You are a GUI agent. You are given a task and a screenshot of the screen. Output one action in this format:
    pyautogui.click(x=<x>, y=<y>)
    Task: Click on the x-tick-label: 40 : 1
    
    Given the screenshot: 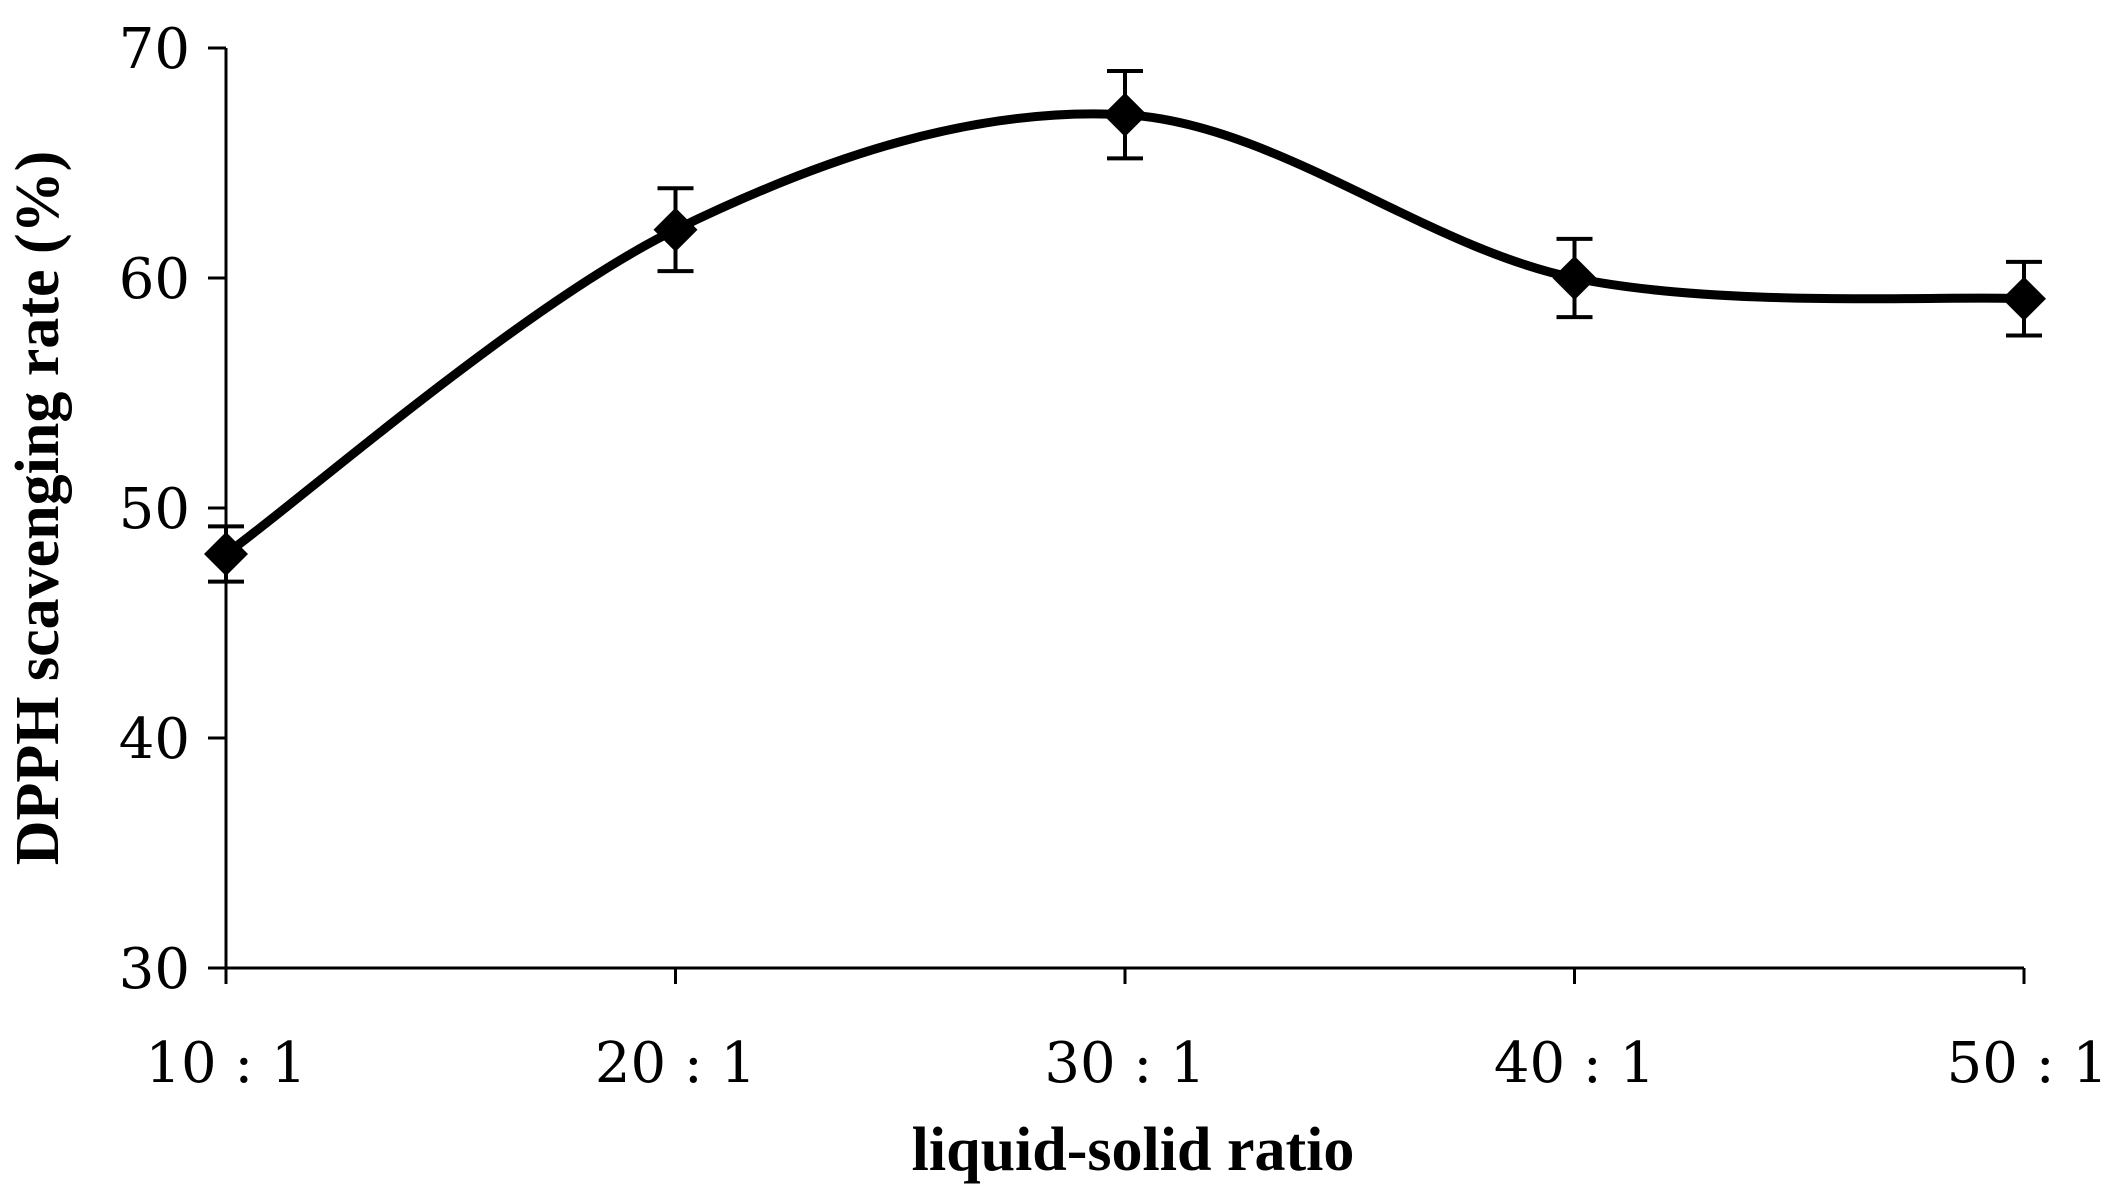 What is the action you would take?
    pyautogui.click(x=1574, y=1063)
    